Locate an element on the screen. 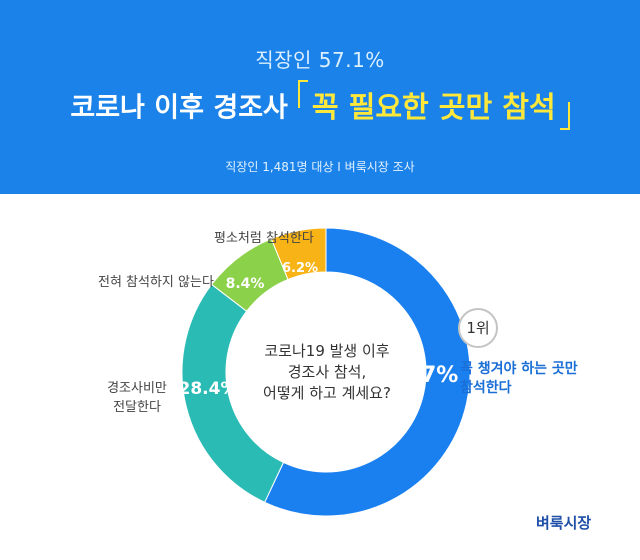  slice-value-label-3: 6.2% is located at coordinates (300, 268).